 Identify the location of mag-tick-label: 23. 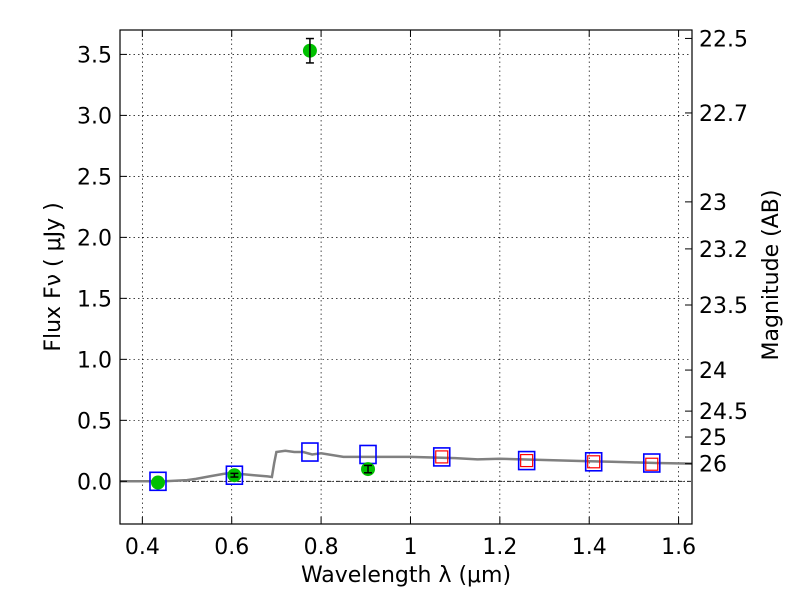
(713, 203).